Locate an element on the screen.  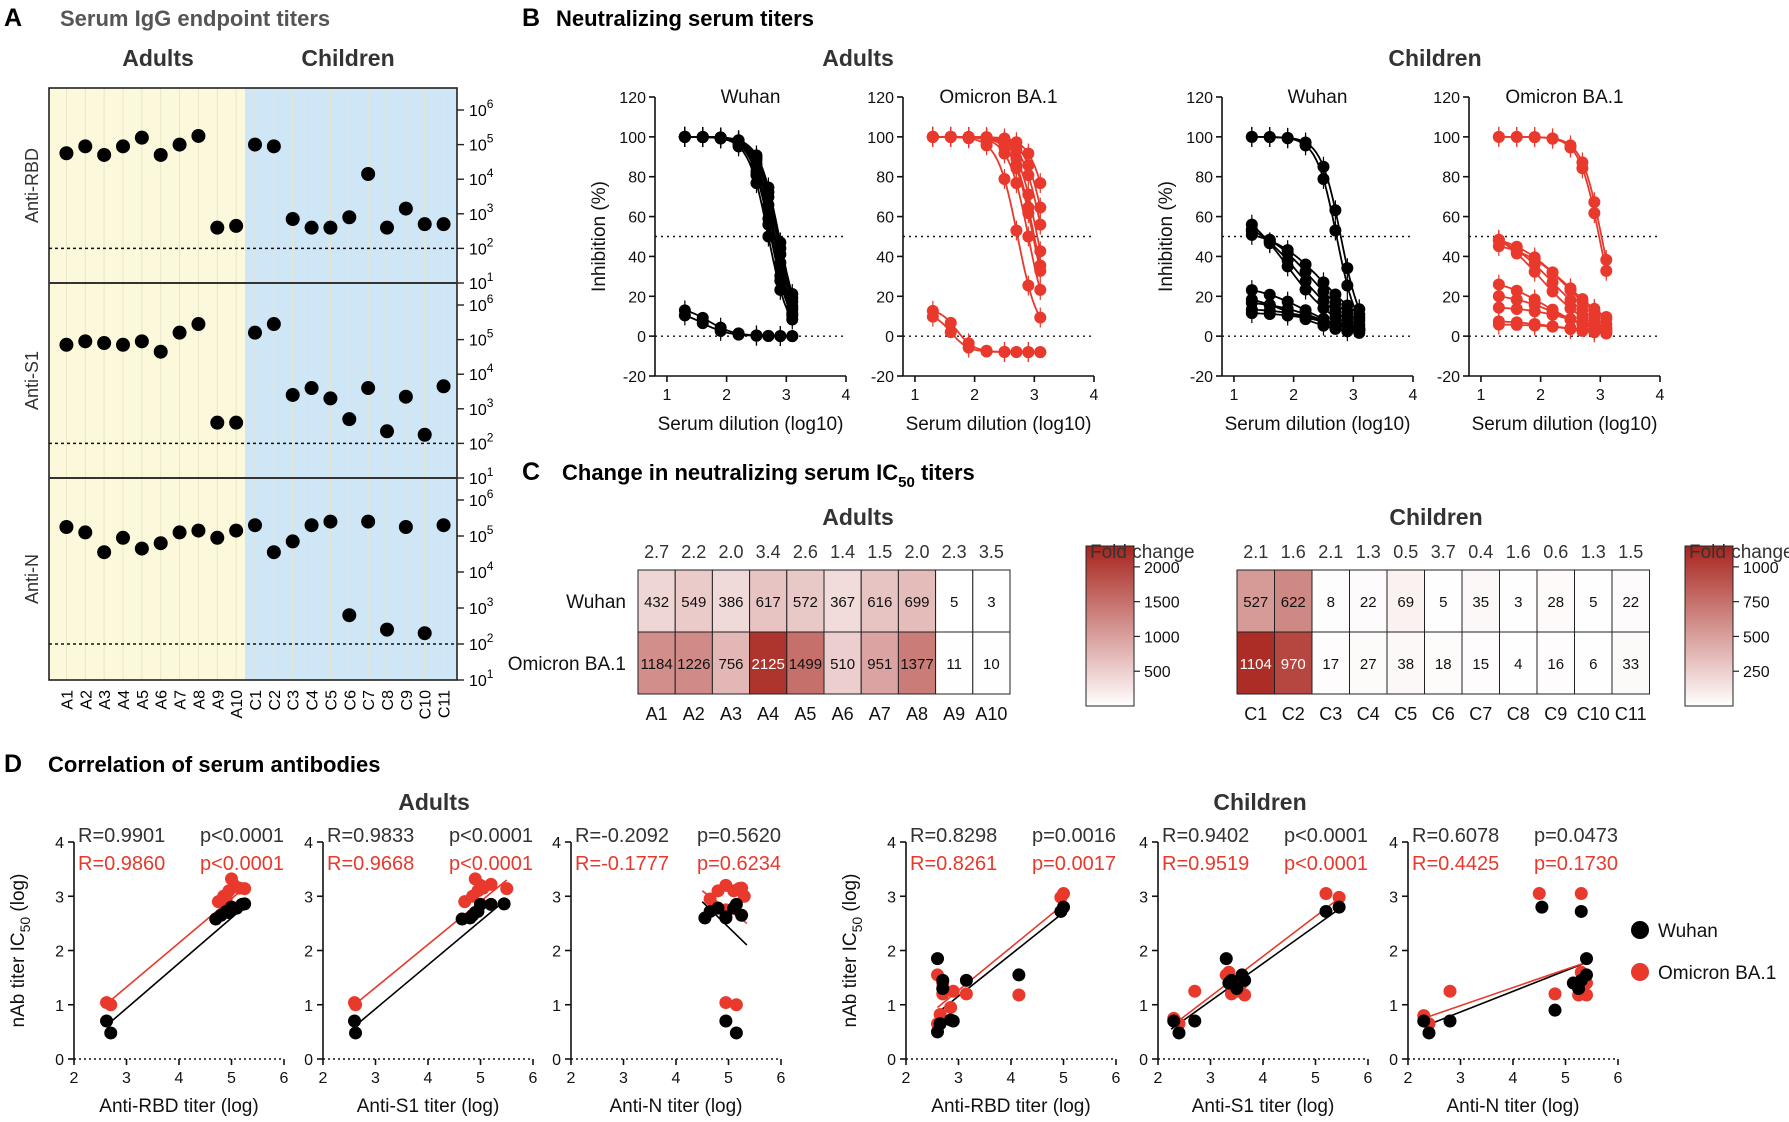
y-tick-label: 102 is located at coordinates (481, 441).